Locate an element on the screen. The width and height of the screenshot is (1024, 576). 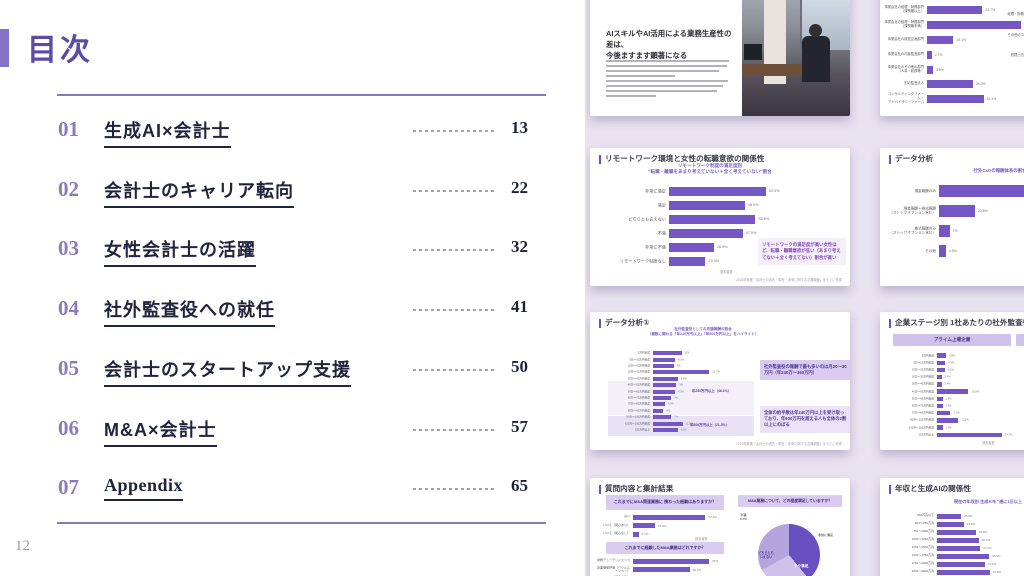
thumbnail-title: 企業ステージ別 1社あたりの社外監査役月額報酬 is located at coordinates (956, 323).